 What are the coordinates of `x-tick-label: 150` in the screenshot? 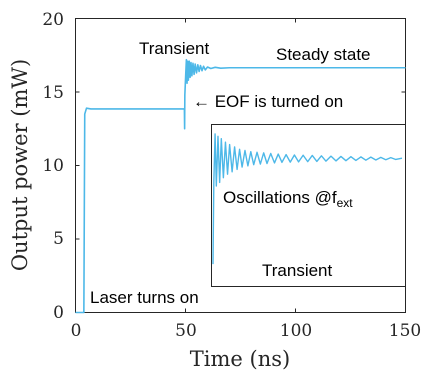 It's located at (405, 331).